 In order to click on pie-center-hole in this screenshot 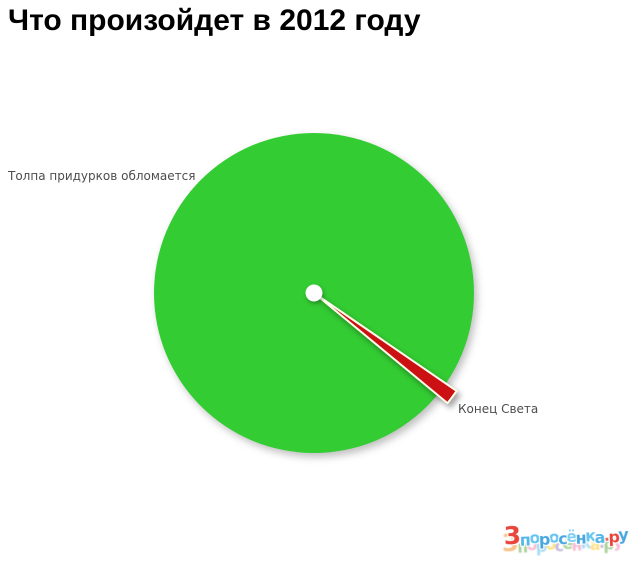, I will do `click(314, 293)`.